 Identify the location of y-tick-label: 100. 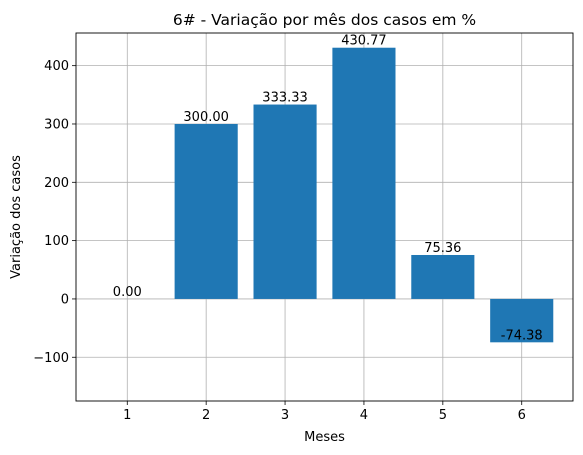
(56, 241).